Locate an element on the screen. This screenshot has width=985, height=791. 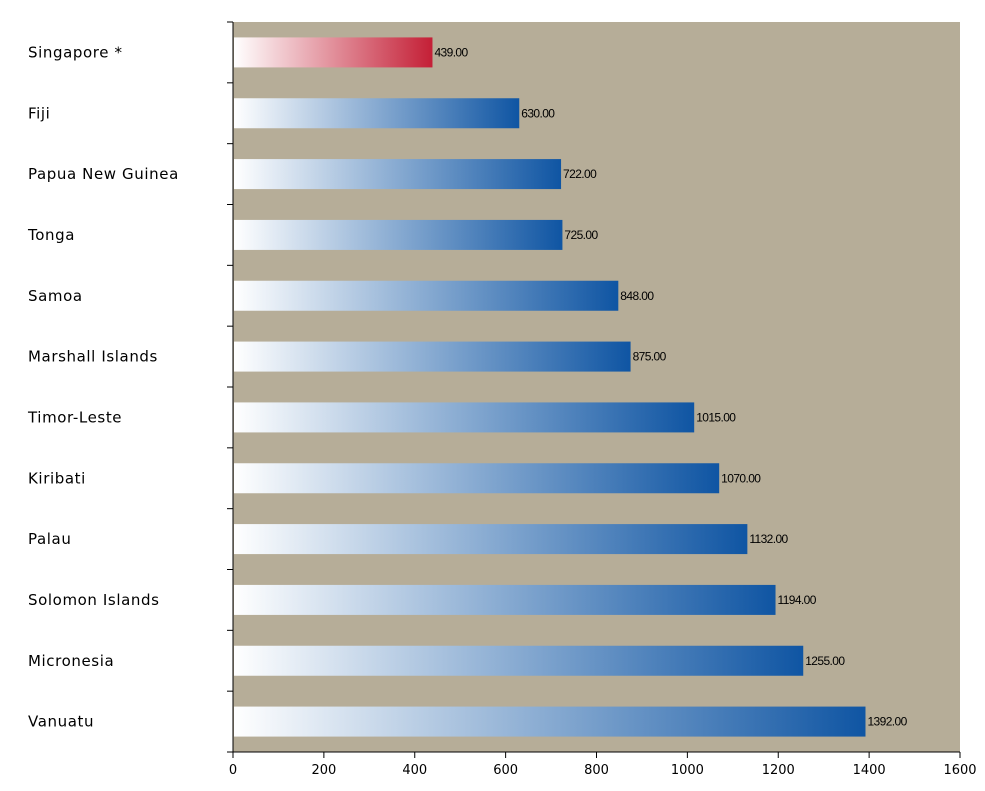
category-label: Papua New Guinea is located at coordinates (103, 174).